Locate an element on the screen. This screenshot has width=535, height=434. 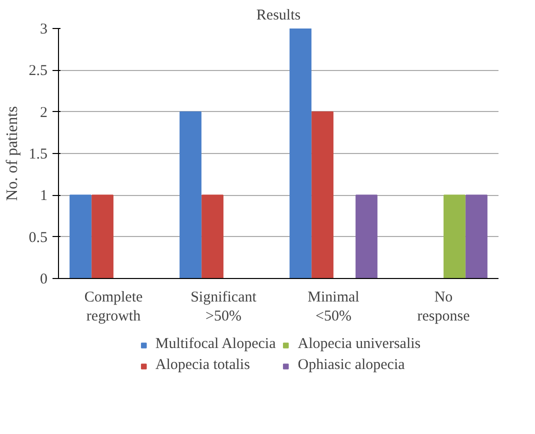
x-tick-label: No response is located at coordinates (443, 307).